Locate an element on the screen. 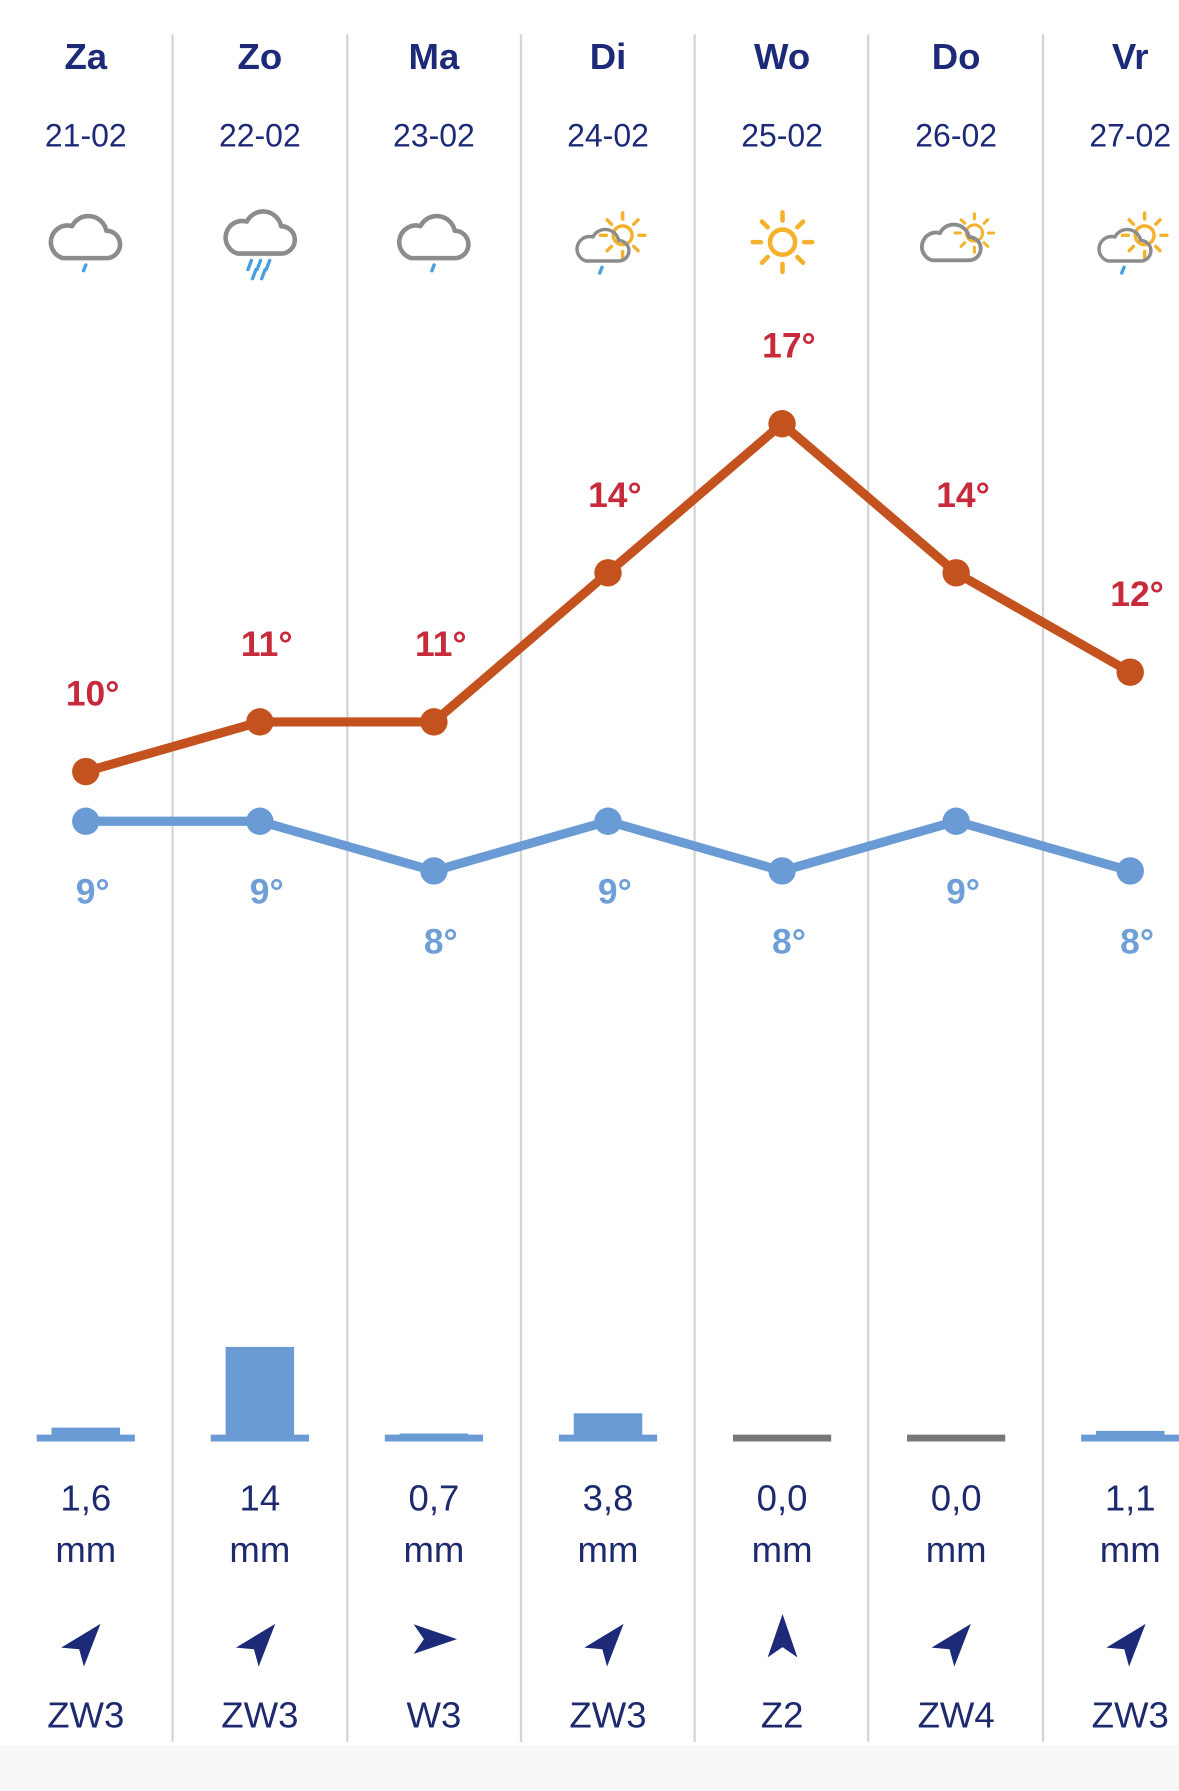 Image resolution: width=1179 pixels, height=1791 pixels. precip-value: 1,1 is located at coordinates (1130, 1498).